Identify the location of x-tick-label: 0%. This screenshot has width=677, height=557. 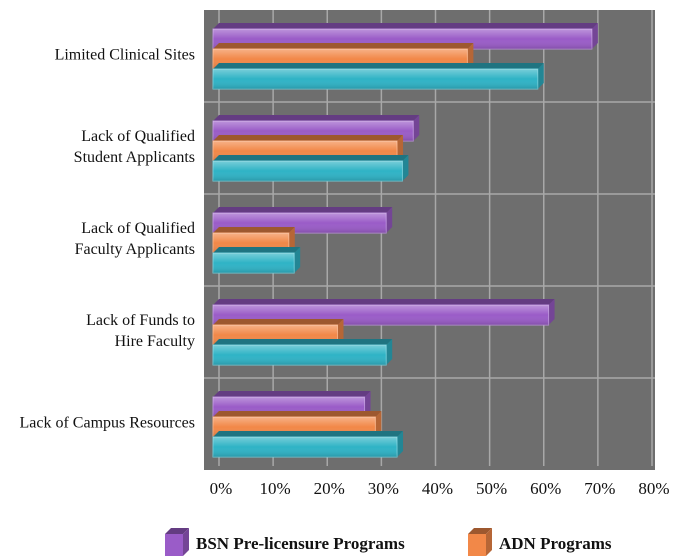
(221, 488).